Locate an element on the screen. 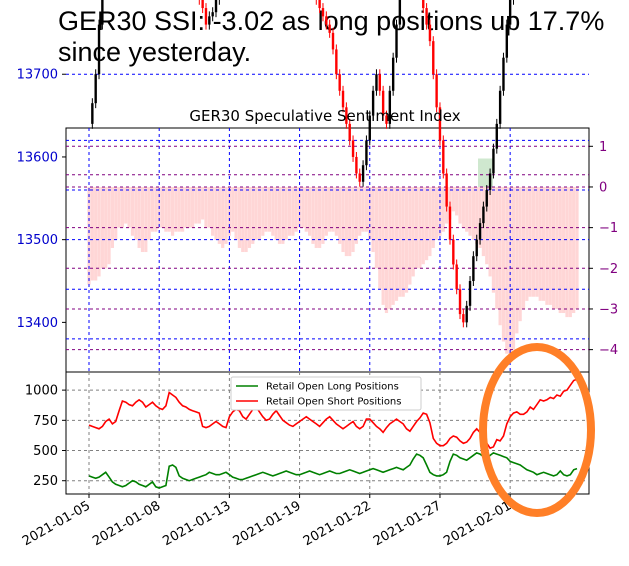 Image resolution: width=629 pixels, height=566 pixels. ssi-tick-label: 1 is located at coordinates (603, 147).